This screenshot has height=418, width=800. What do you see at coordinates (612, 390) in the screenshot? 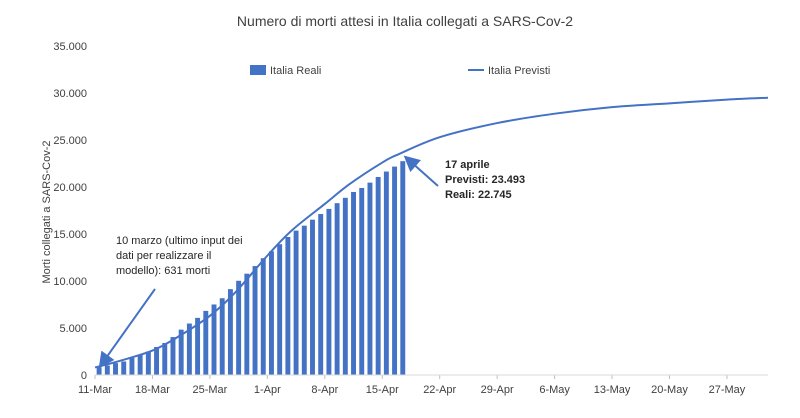
I see `x-tick-label: 13-May` at bounding box center [612, 390].